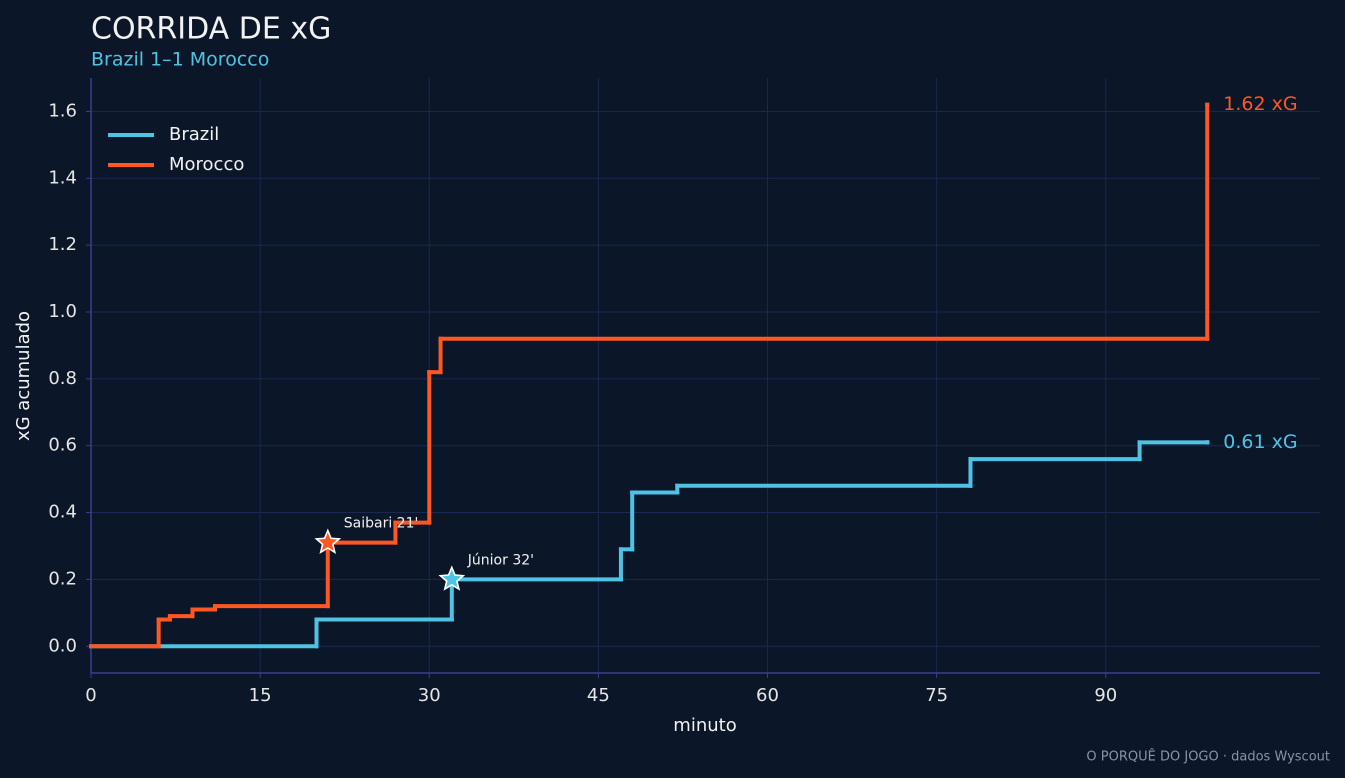 The width and height of the screenshot is (1345, 778). I want to click on x-tick-label: 75, so click(936, 695).